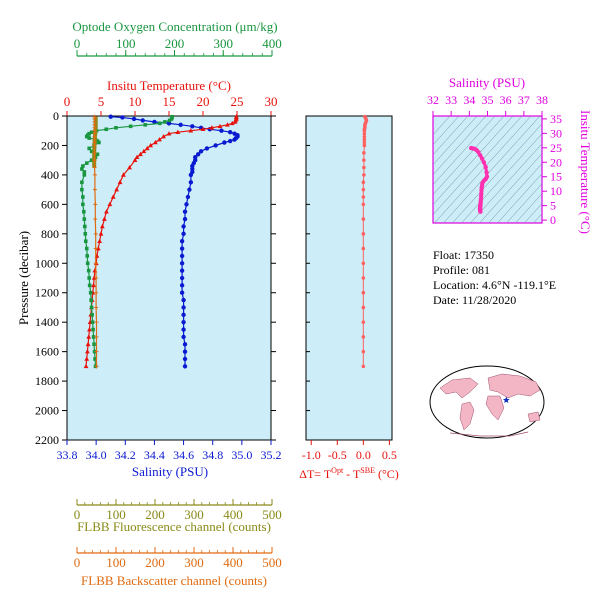  What do you see at coordinates (556, 177) in the screenshot?
I see `ts-temperature-tick-label: 15` at bounding box center [556, 177].